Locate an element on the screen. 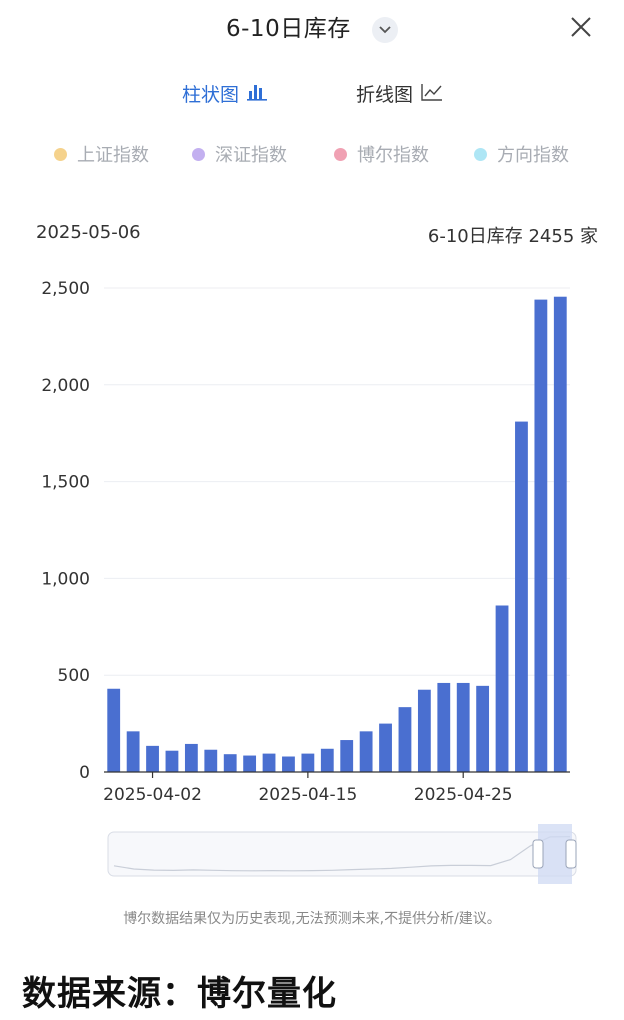 Image resolution: width=624 pixels, height=1020 pixels. zoom-handle-right is located at coordinates (571, 854).